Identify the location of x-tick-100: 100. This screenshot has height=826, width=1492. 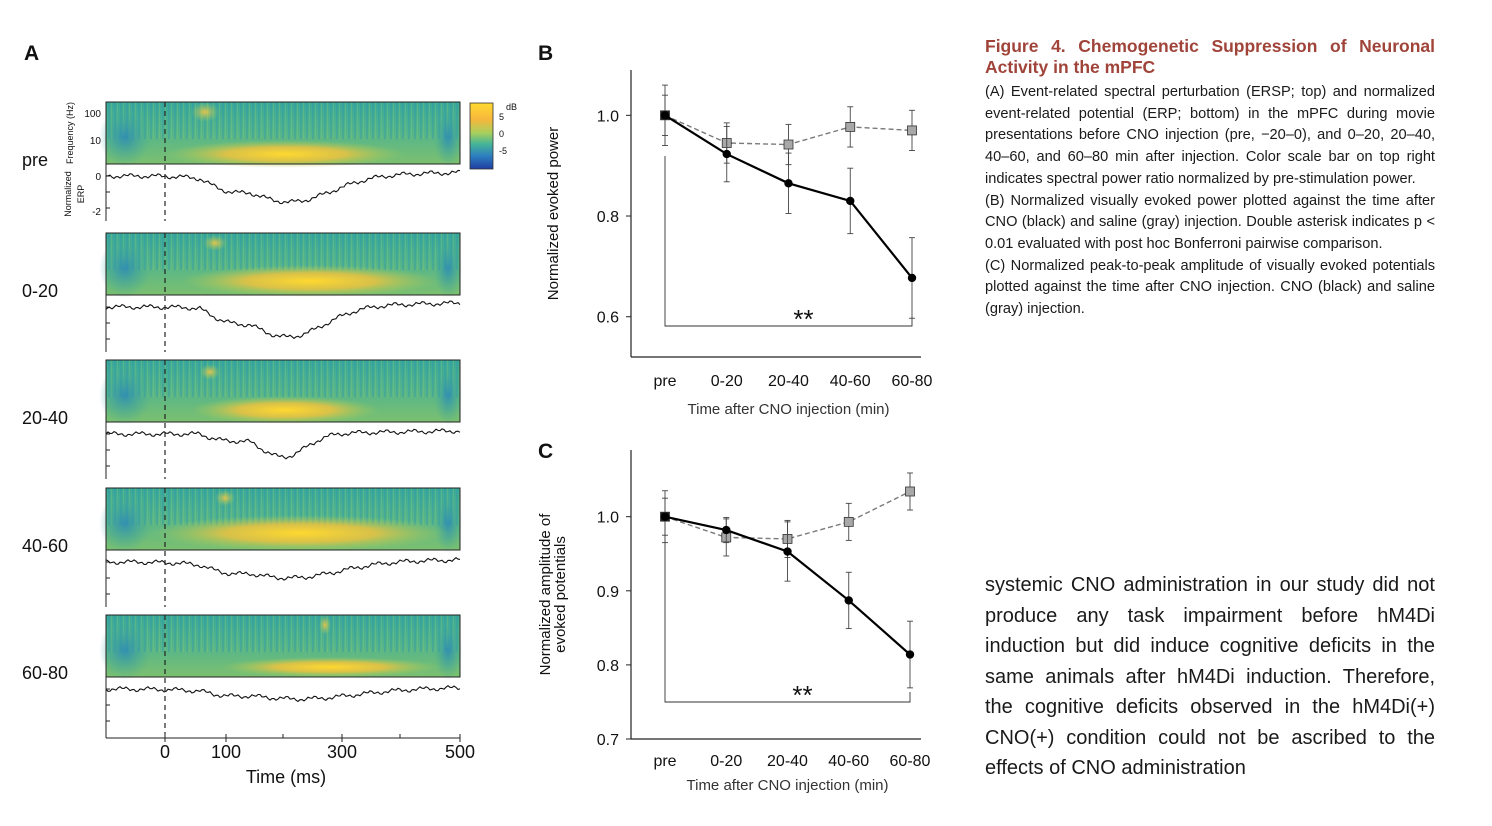
(226, 752).